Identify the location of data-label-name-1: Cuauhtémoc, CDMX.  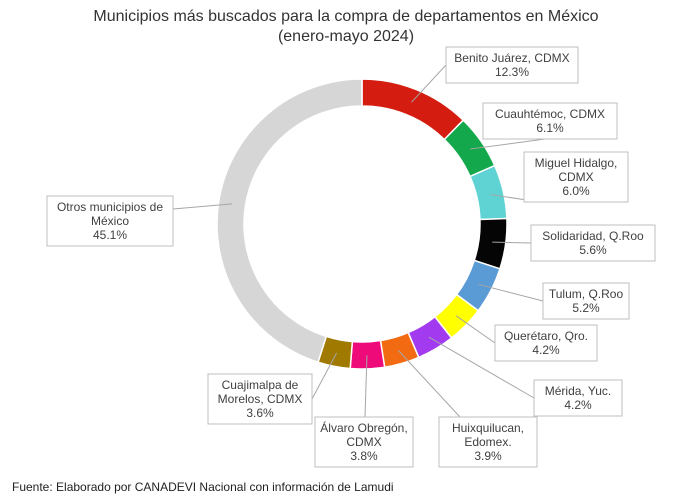
(550, 114).